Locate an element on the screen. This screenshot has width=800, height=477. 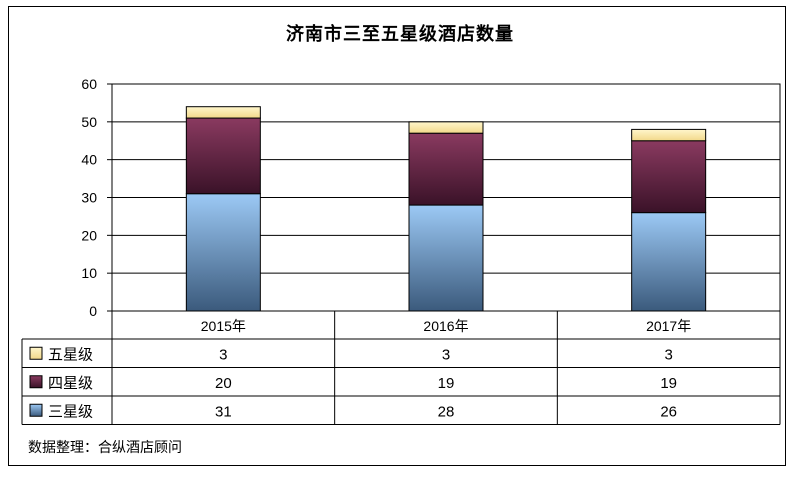
data-label: 31 is located at coordinates (223, 411).